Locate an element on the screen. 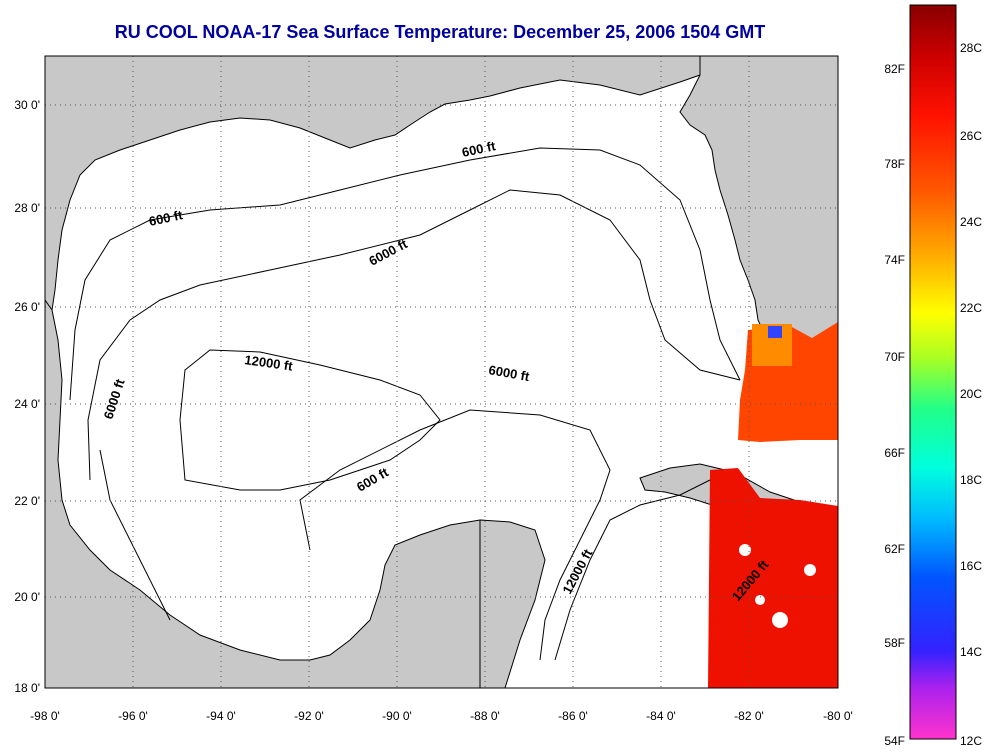 The image size is (992, 754). colorbar-f-label: 58F is located at coordinates (894, 643).